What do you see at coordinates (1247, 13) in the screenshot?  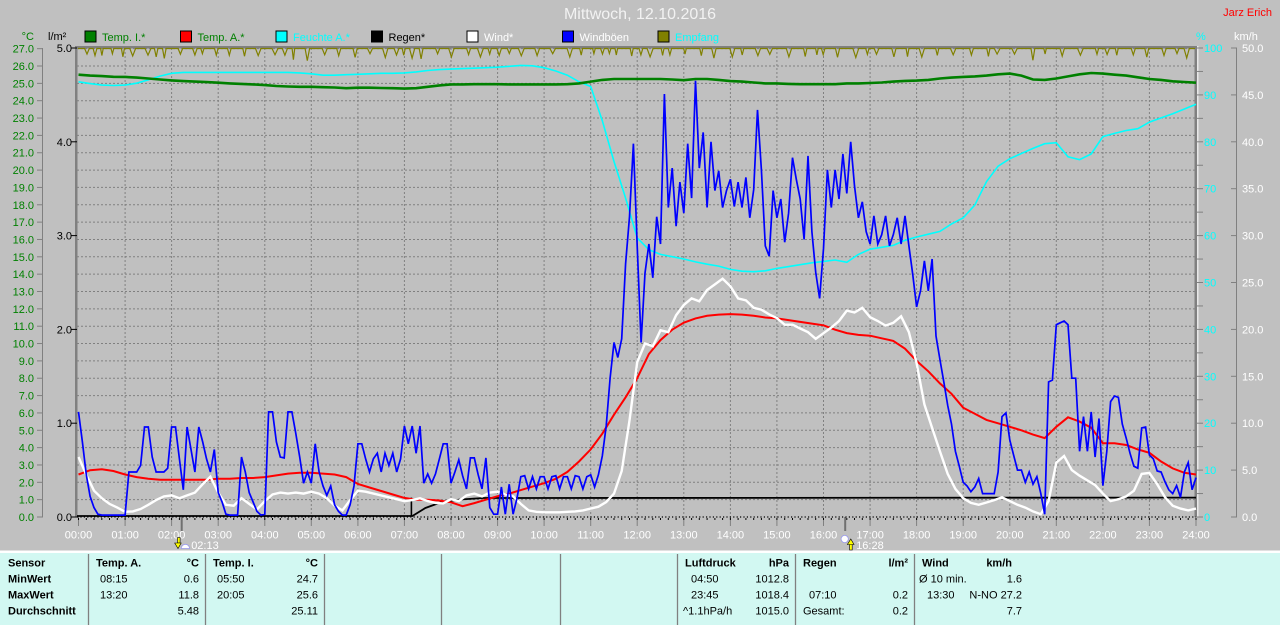 I see `svg-text: Jarz Erich` at bounding box center [1247, 13].